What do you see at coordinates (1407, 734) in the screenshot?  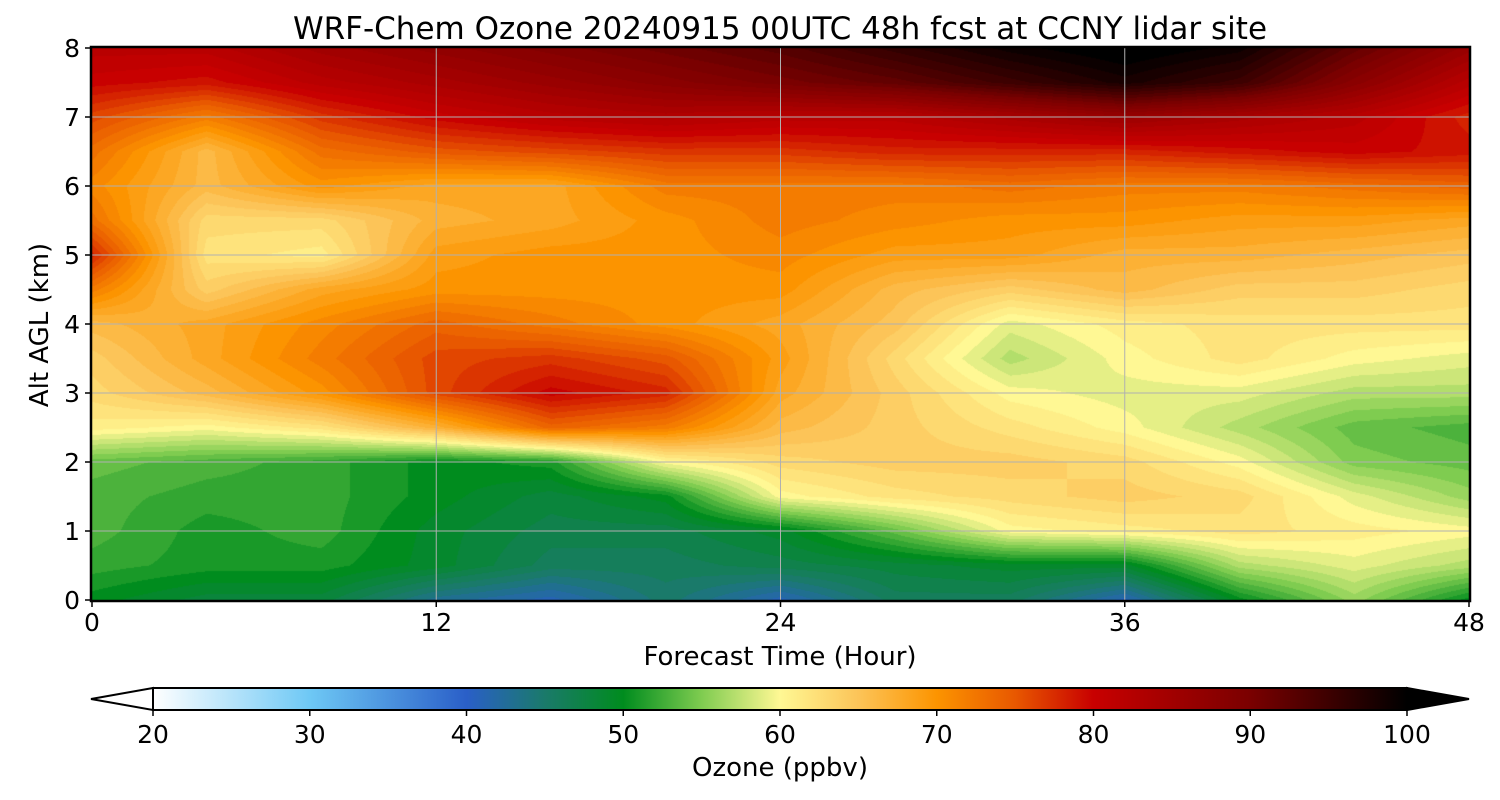 I see `colorbar-tick-label: 100` at bounding box center [1407, 734].